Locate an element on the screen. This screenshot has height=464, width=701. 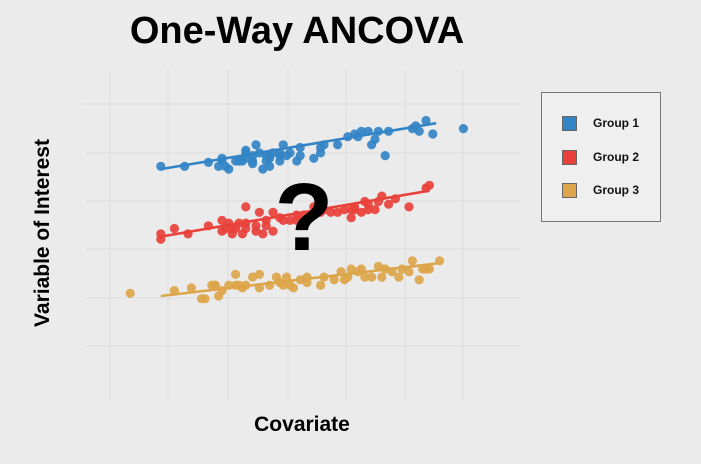
x-axis-label: Covariate is located at coordinates (302, 424).